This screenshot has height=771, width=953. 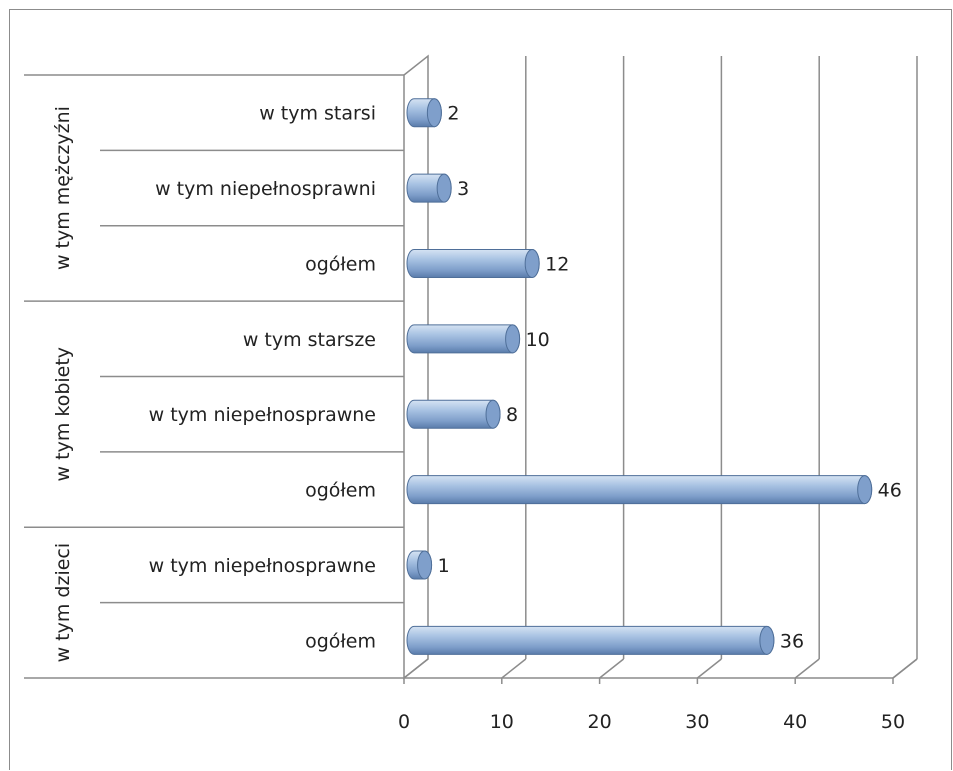 What do you see at coordinates (317, 114) in the screenshot?
I see `category-label: w tym starsi` at bounding box center [317, 114].